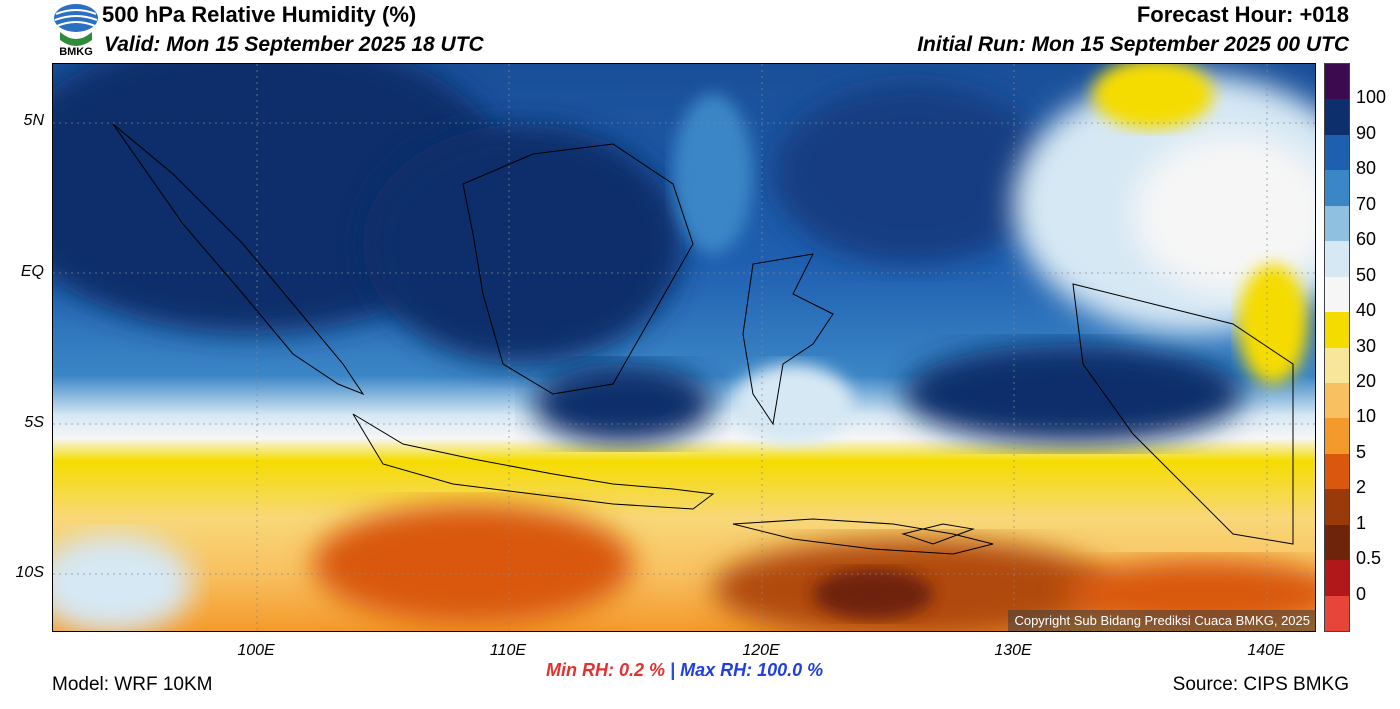 This screenshot has width=1400, height=709. Describe the element at coordinates (238, 259) in the screenshot. I see `sumatra-outline` at that location.